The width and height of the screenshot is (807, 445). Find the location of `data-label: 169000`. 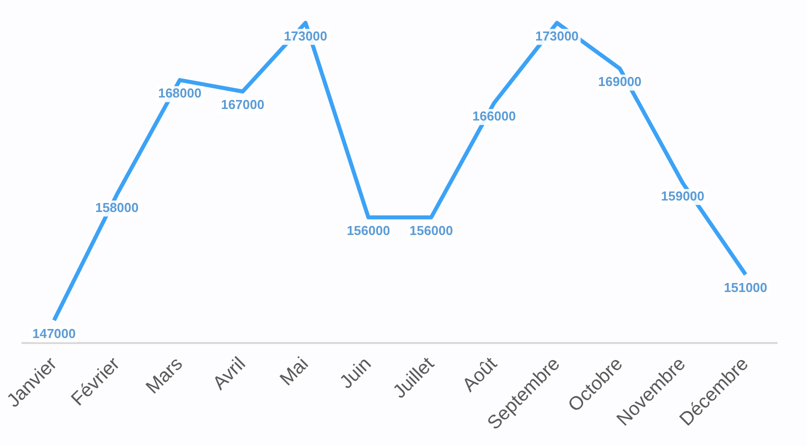

data-label: 169000 is located at coordinates (620, 82).